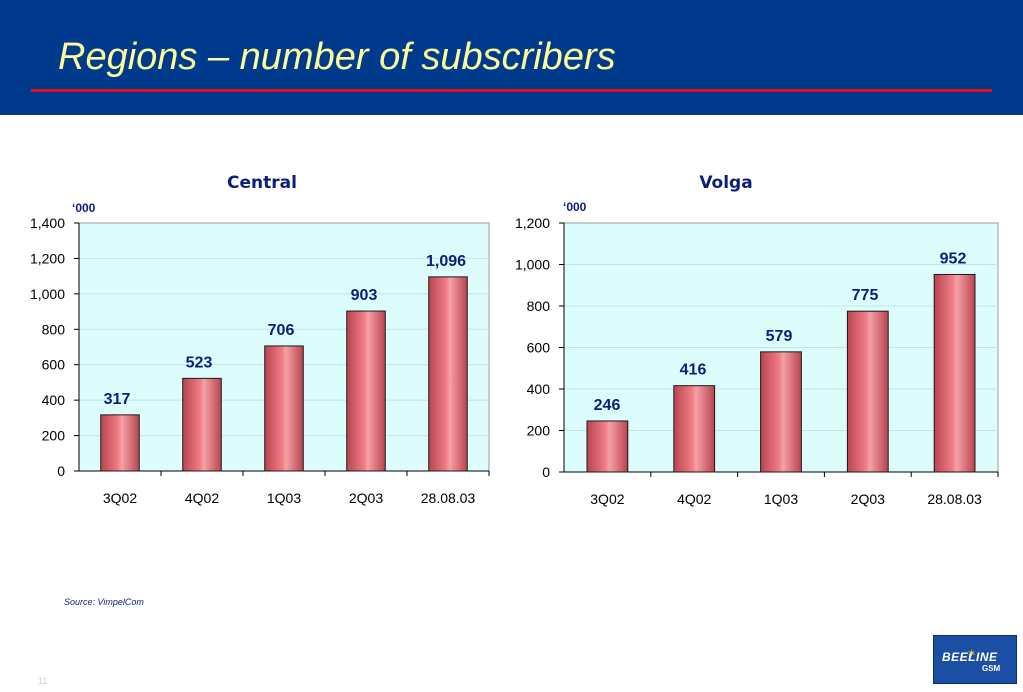 Image resolution: width=1023 pixels, height=692 pixels. What do you see at coordinates (539, 389) in the screenshot?
I see `volga-ytick-label: 400` at bounding box center [539, 389].